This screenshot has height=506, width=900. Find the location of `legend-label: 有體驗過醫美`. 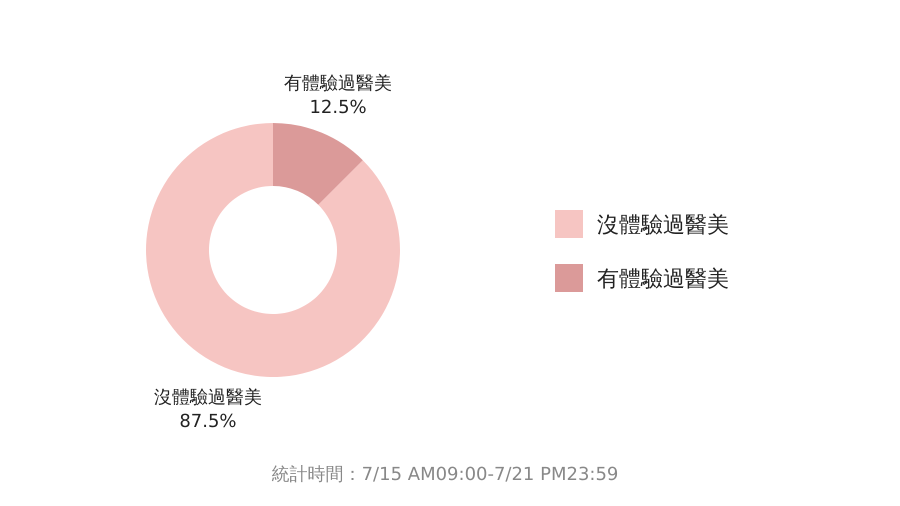

legend-label: 有體驗過醫美 is located at coordinates (663, 279).